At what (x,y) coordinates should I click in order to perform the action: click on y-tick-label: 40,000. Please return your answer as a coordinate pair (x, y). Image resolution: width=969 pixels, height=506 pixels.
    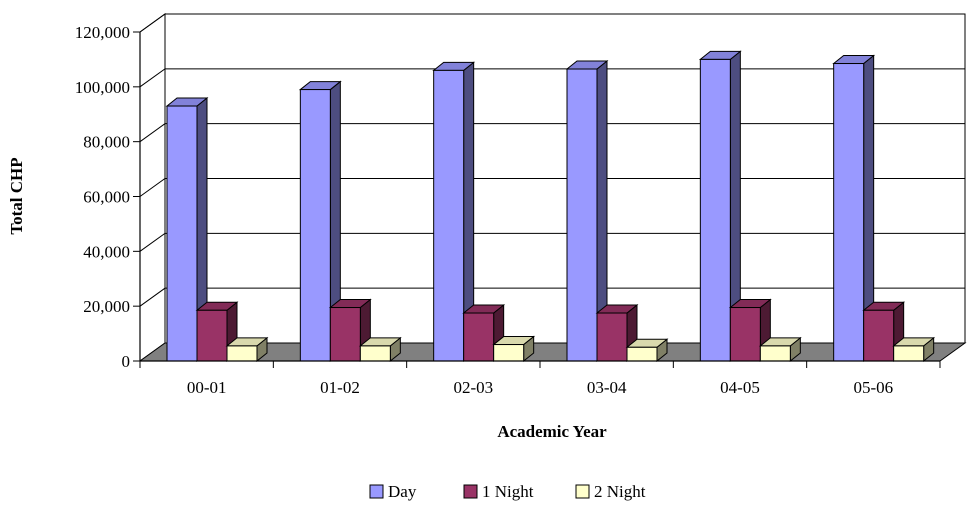
    Looking at the image, I should click on (106, 251).